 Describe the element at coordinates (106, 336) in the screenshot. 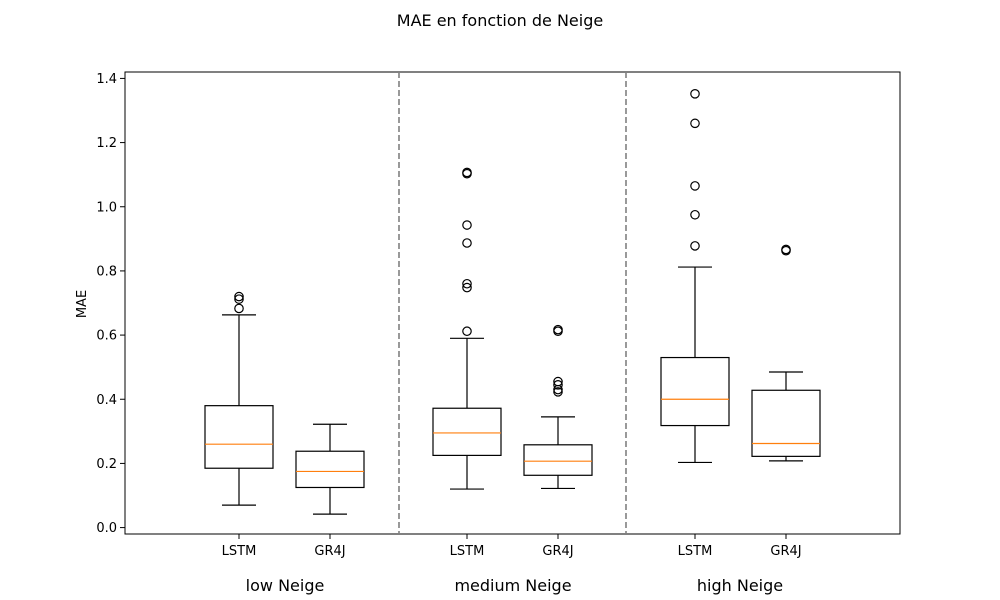

I see `y-tick-label: 0.6` at that location.